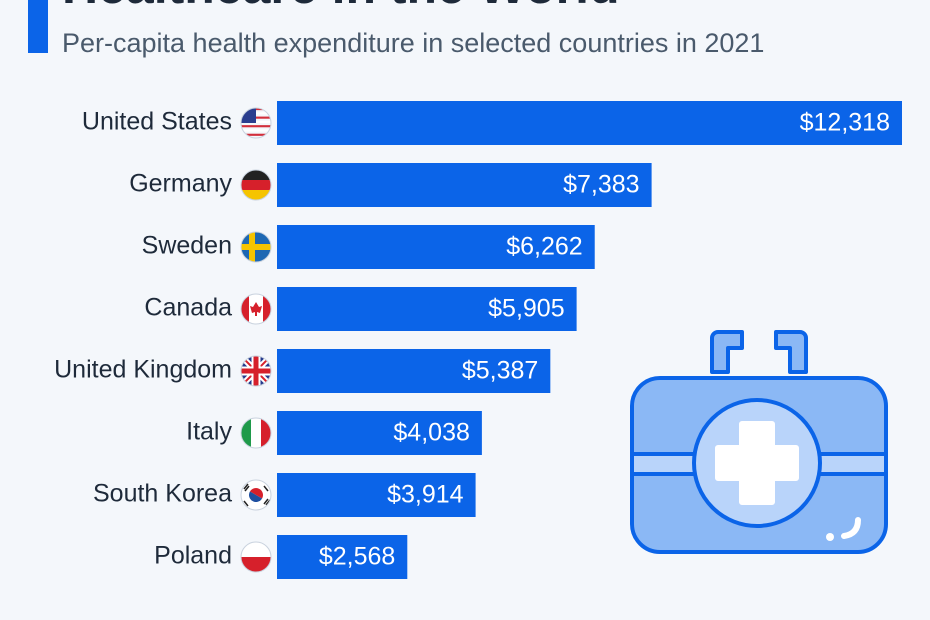 The height and width of the screenshot is (620, 930). Describe the element at coordinates (143, 370) in the screenshot. I see `category-label: United Kingdom` at that location.